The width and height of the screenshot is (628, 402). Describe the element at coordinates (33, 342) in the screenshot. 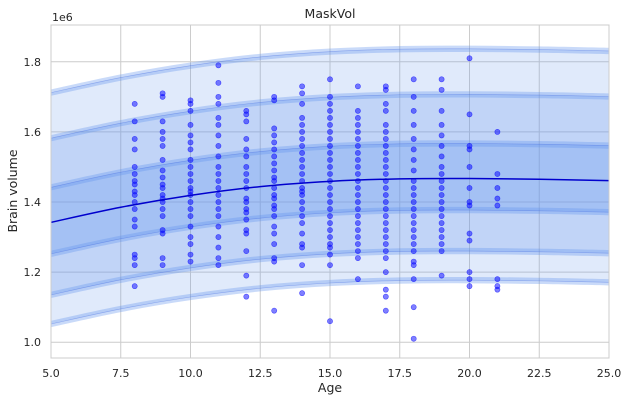

I see `y-tick-label: 1.0` at that location.